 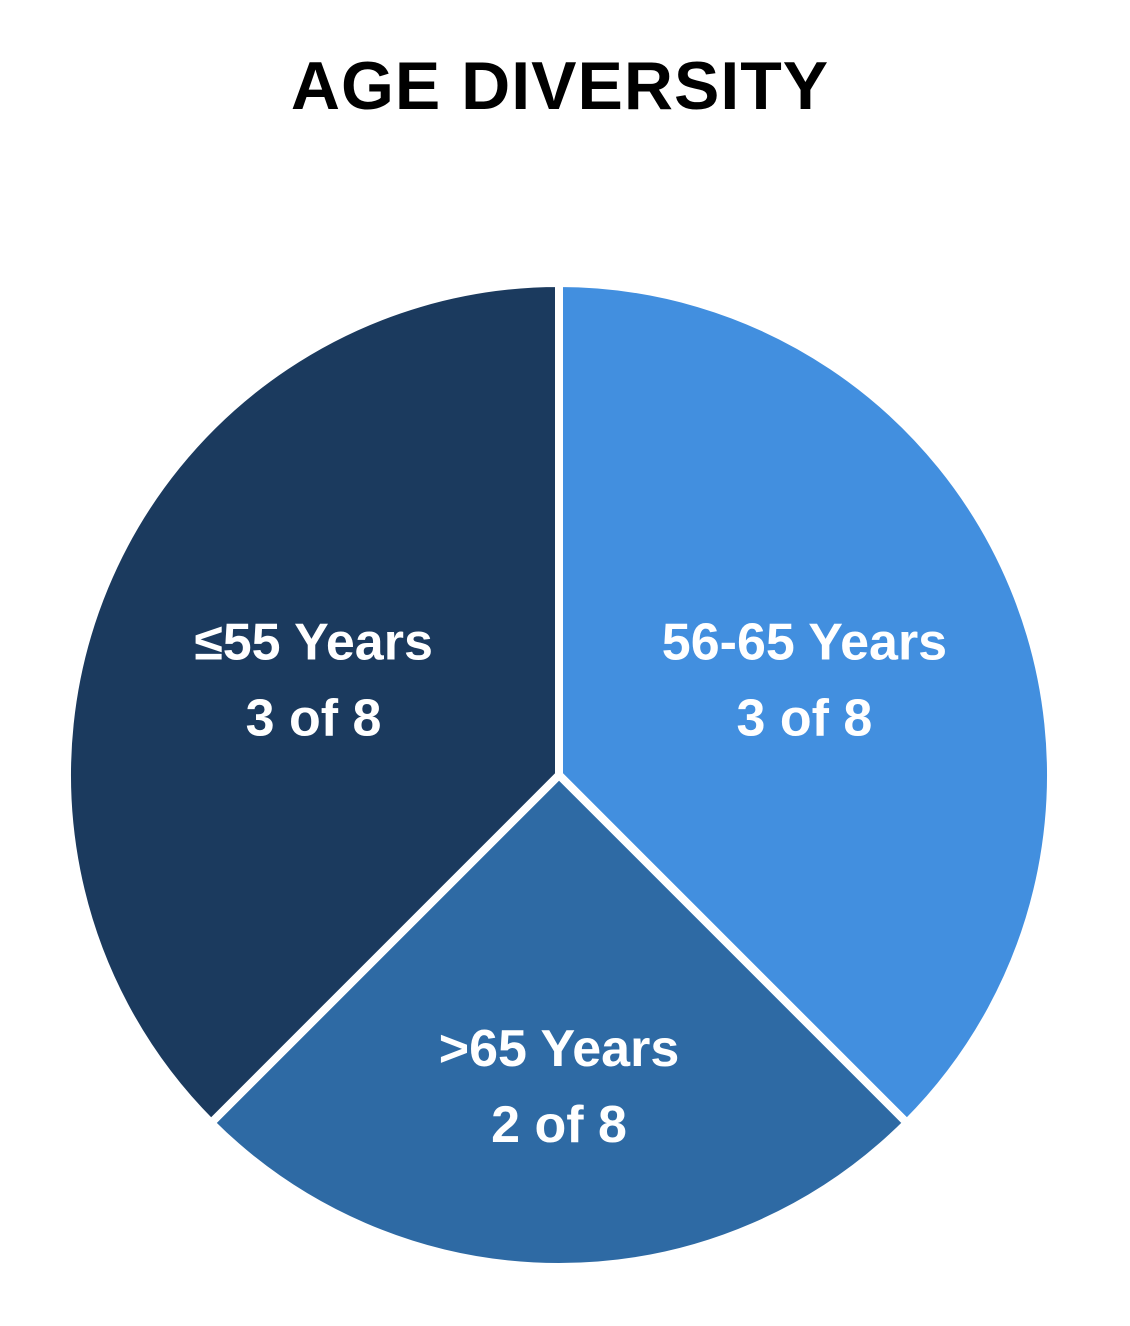 What do you see at coordinates (560, 86) in the screenshot?
I see `chart-title: AGE DIVERSITY` at bounding box center [560, 86].